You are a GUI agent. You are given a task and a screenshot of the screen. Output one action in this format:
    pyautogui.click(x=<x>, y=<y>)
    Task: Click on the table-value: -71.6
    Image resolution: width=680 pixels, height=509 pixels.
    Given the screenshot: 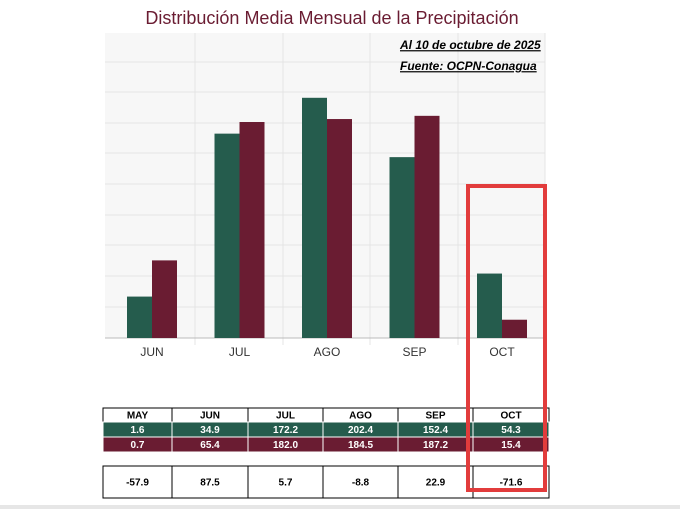 What is the action you would take?
    pyautogui.click(x=511, y=483)
    